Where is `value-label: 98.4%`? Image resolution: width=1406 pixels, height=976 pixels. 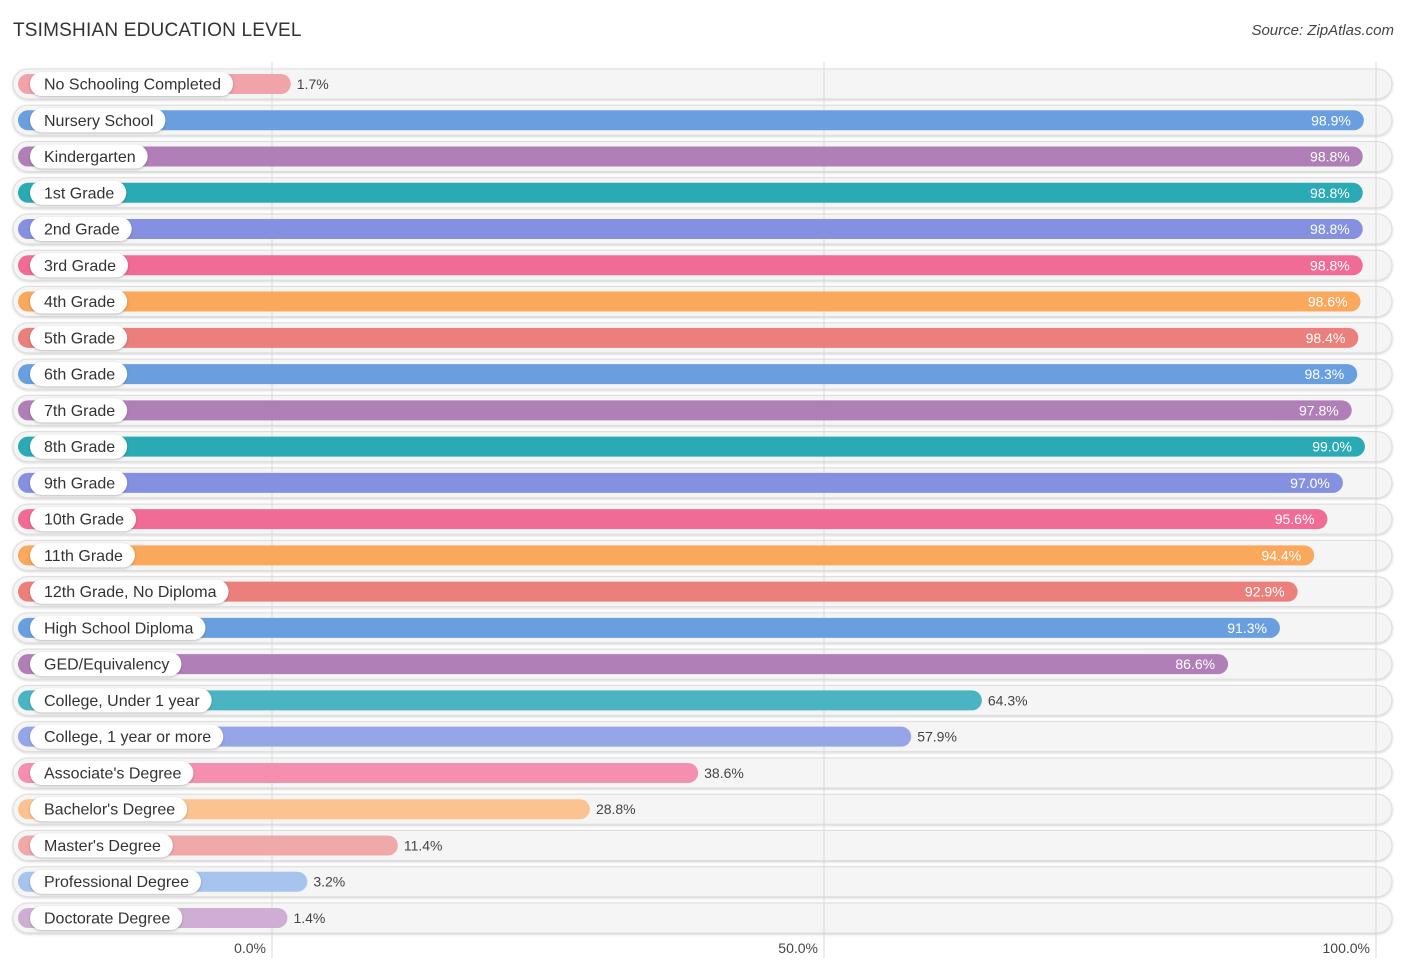
value-label: 98.4% is located at coordinates (1326, 338).